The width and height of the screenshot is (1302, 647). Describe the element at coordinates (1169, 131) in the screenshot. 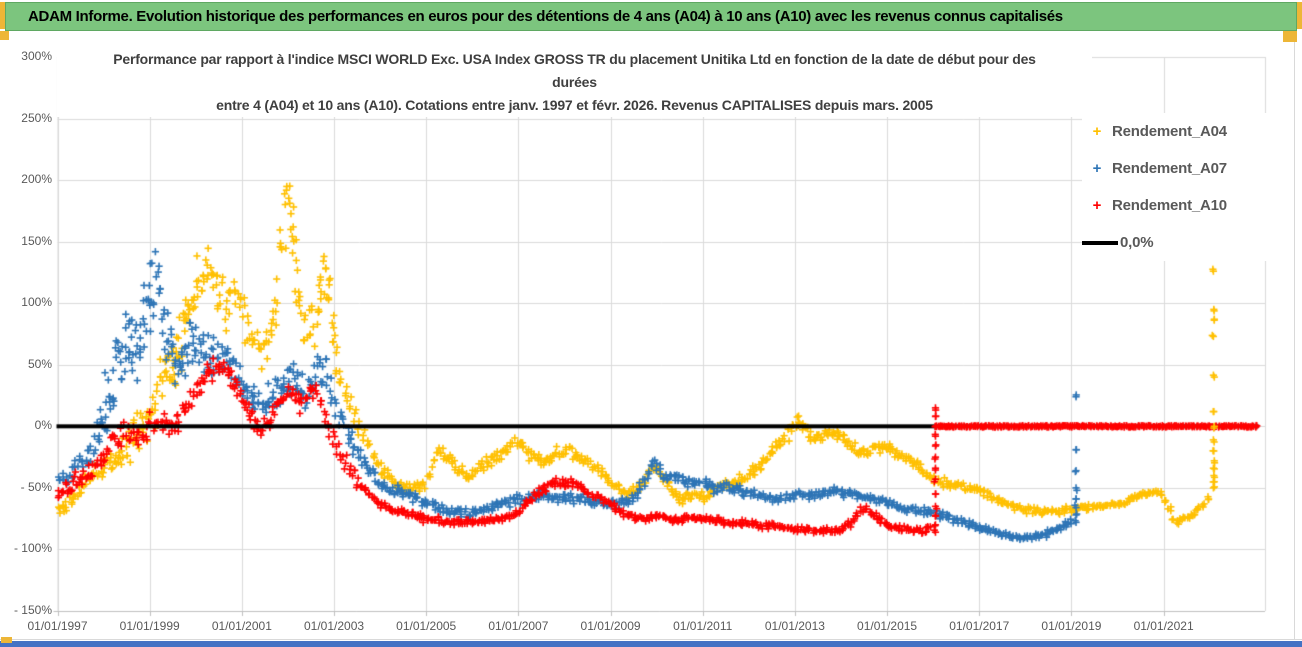

I see `legend-label: Rendement_A04` at that location.